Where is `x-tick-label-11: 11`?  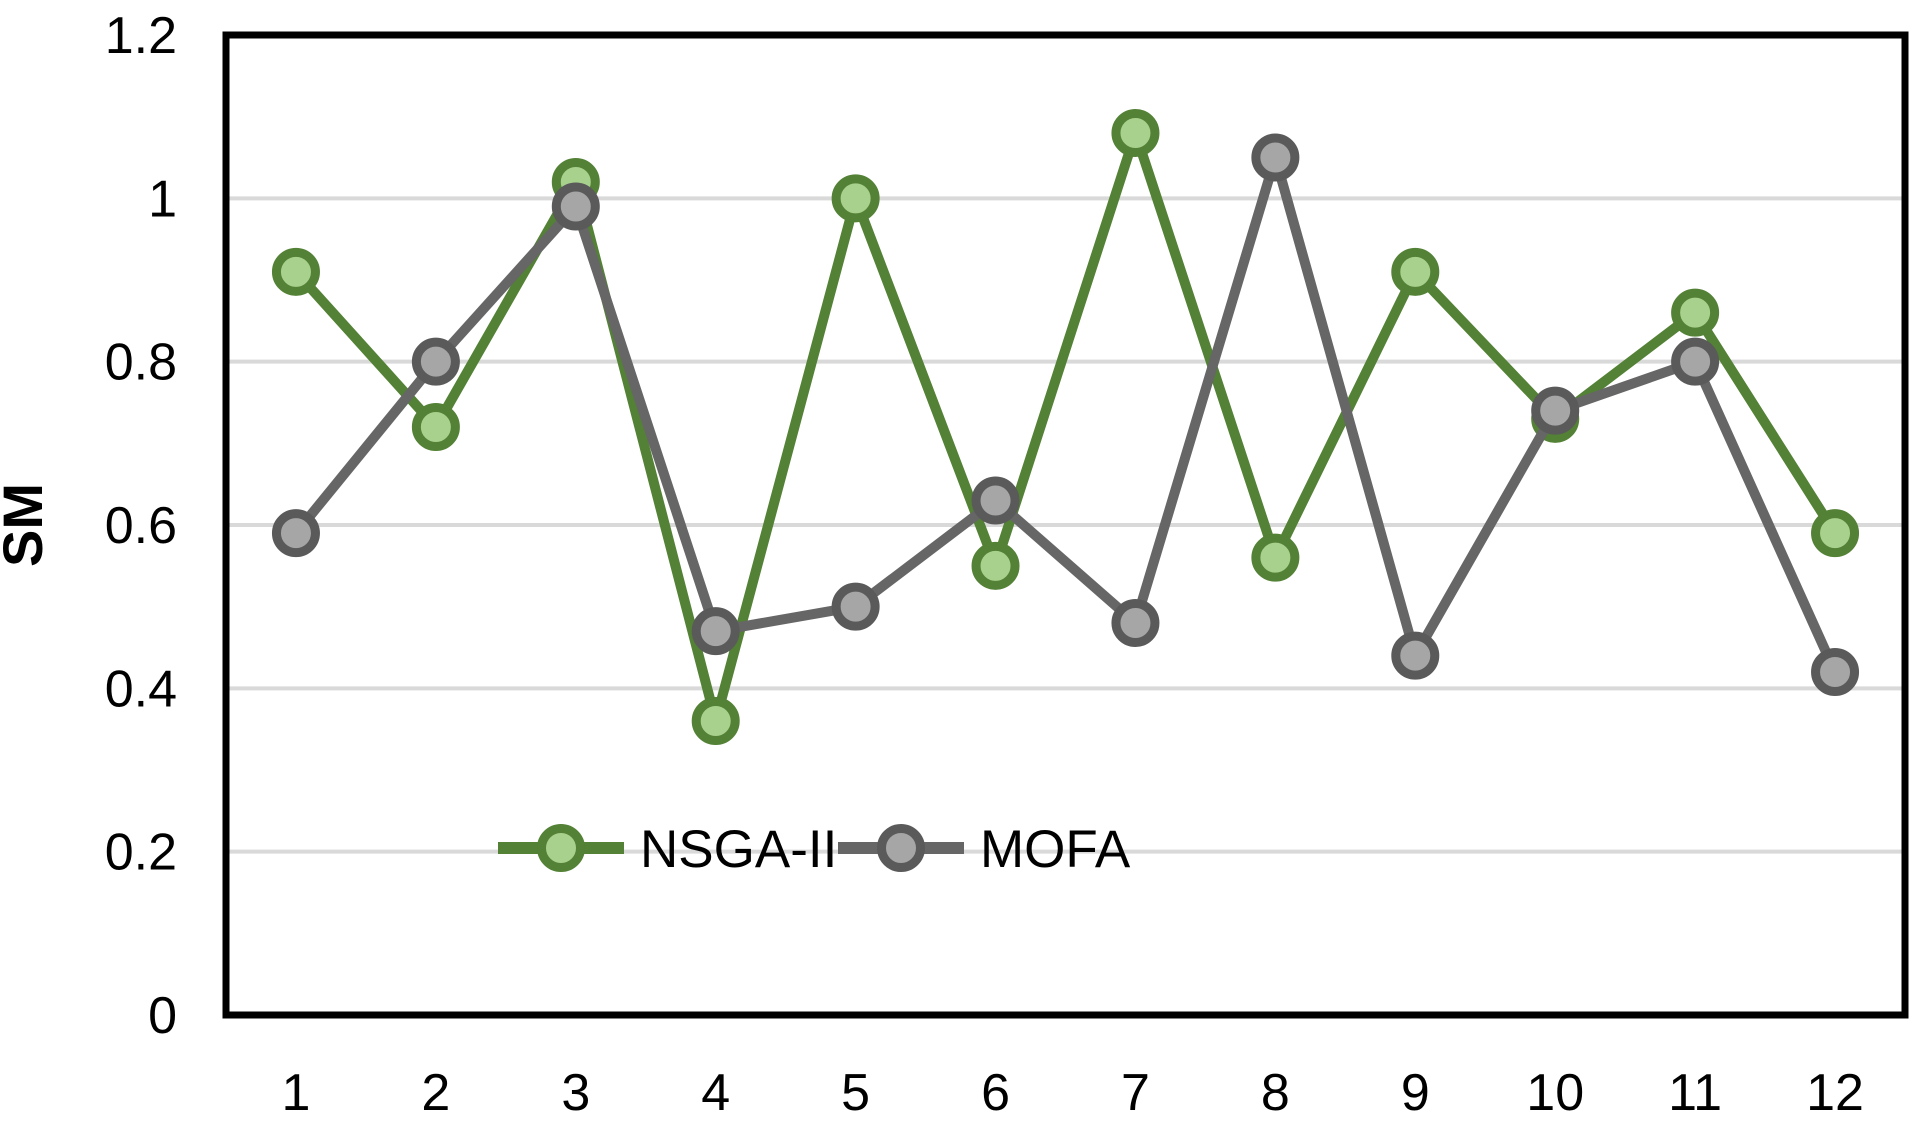 x-tick-label-11: 11 is located at coordinates (1695, 1093).